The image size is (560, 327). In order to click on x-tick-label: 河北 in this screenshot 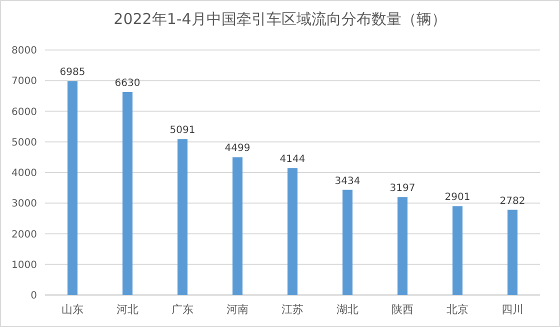, I will do `click(127, 309)`.